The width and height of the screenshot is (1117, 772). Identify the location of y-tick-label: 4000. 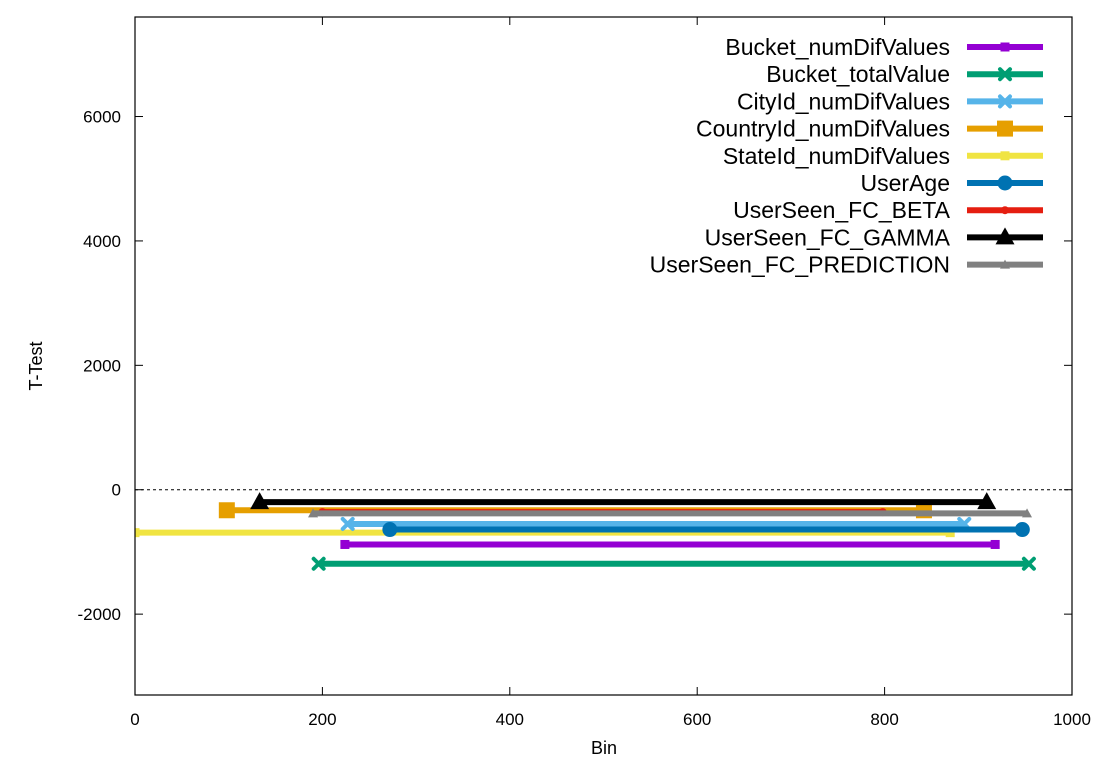
(102, 241).